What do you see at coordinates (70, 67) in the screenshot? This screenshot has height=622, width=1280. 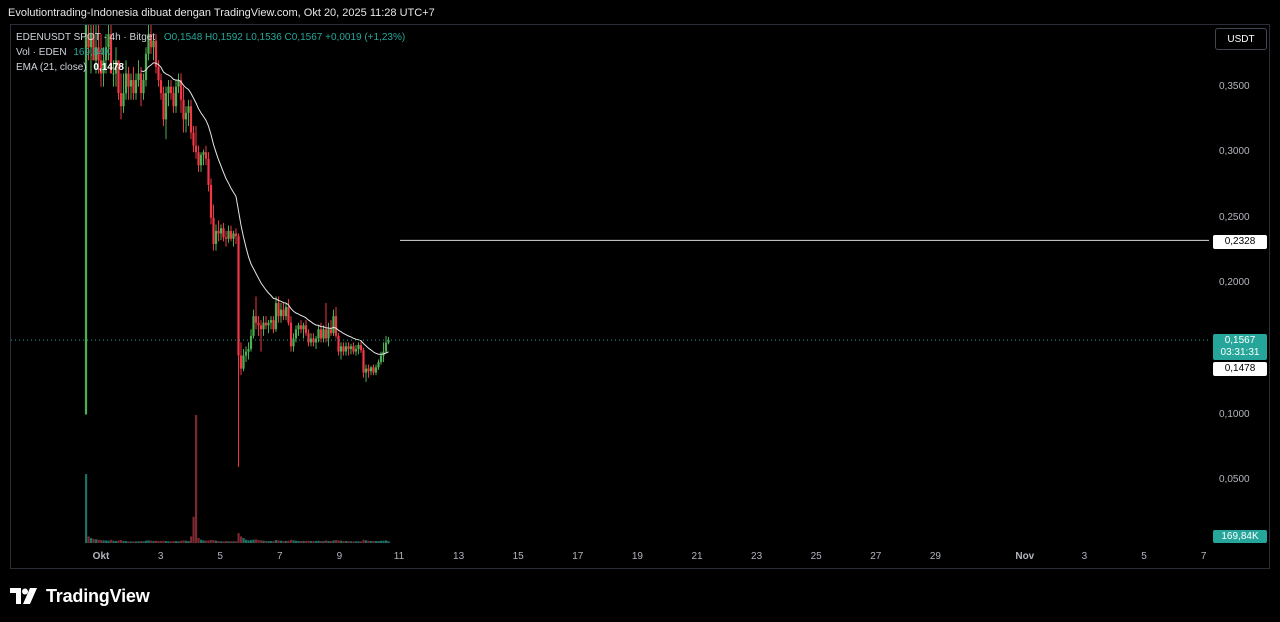 I see `legend-ema-row: EMA (21, close) 0,1478` at bounding box center [70, 67].